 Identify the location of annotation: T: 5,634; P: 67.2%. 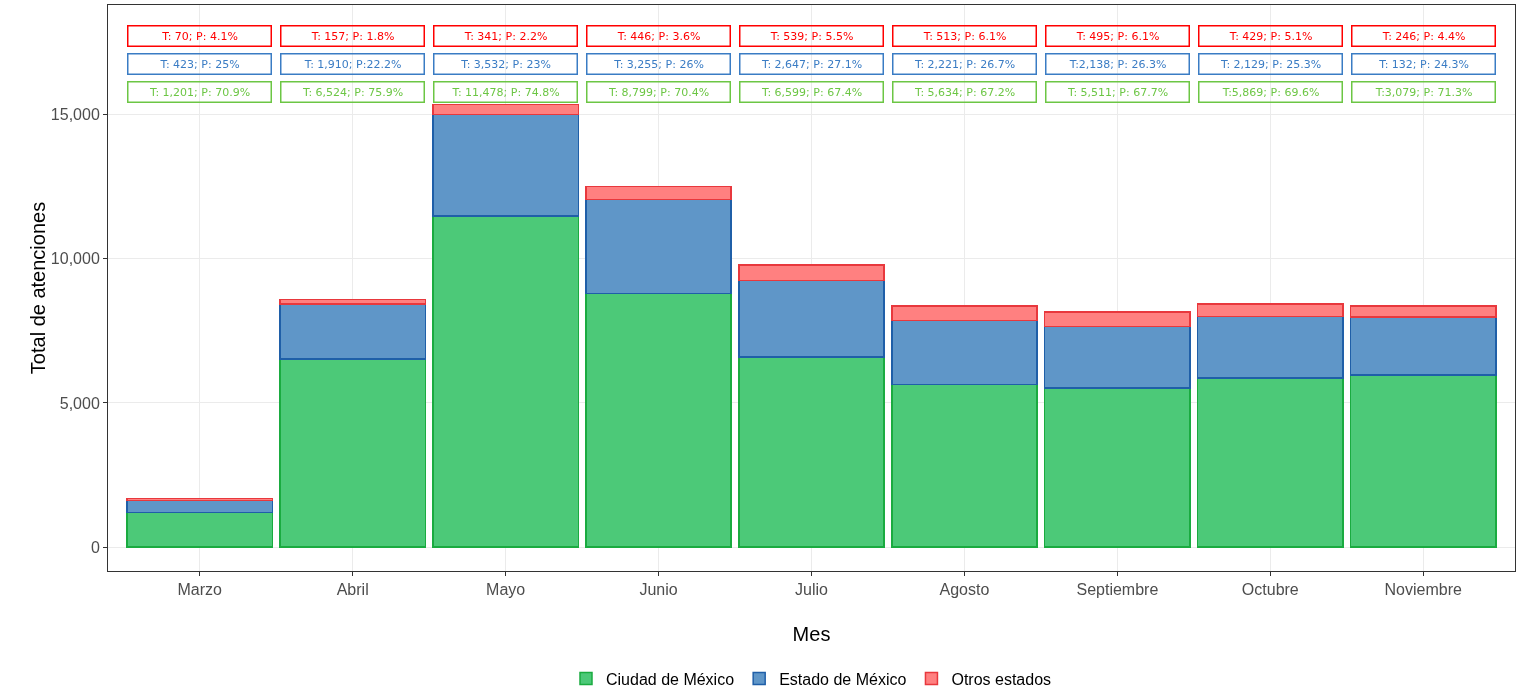
(964, 92).